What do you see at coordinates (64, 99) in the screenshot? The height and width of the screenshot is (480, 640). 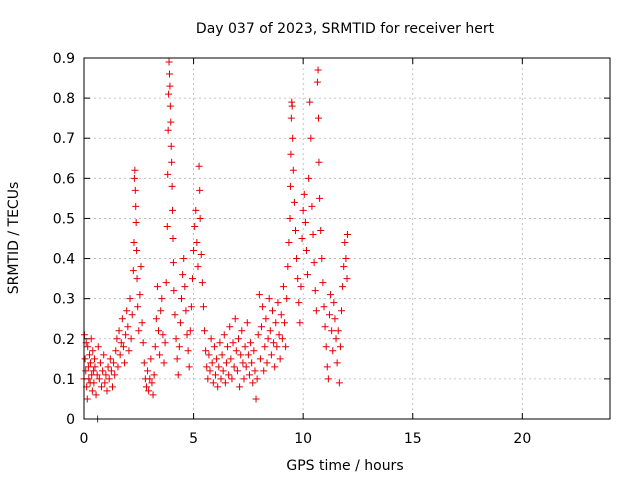 I see `y-tick-label: 0.8` at bounding box center [64, 99].